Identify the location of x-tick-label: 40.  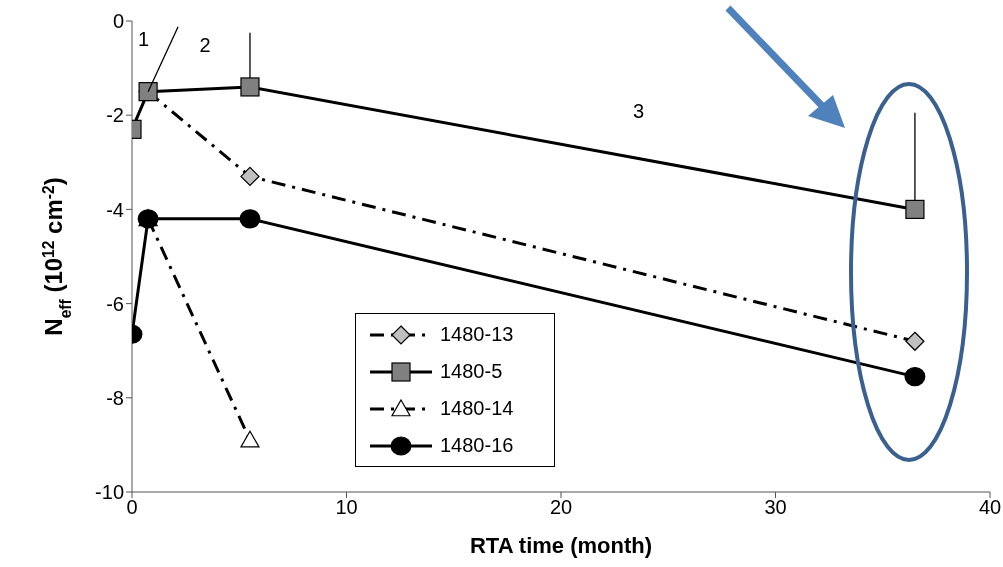
(990, 507).